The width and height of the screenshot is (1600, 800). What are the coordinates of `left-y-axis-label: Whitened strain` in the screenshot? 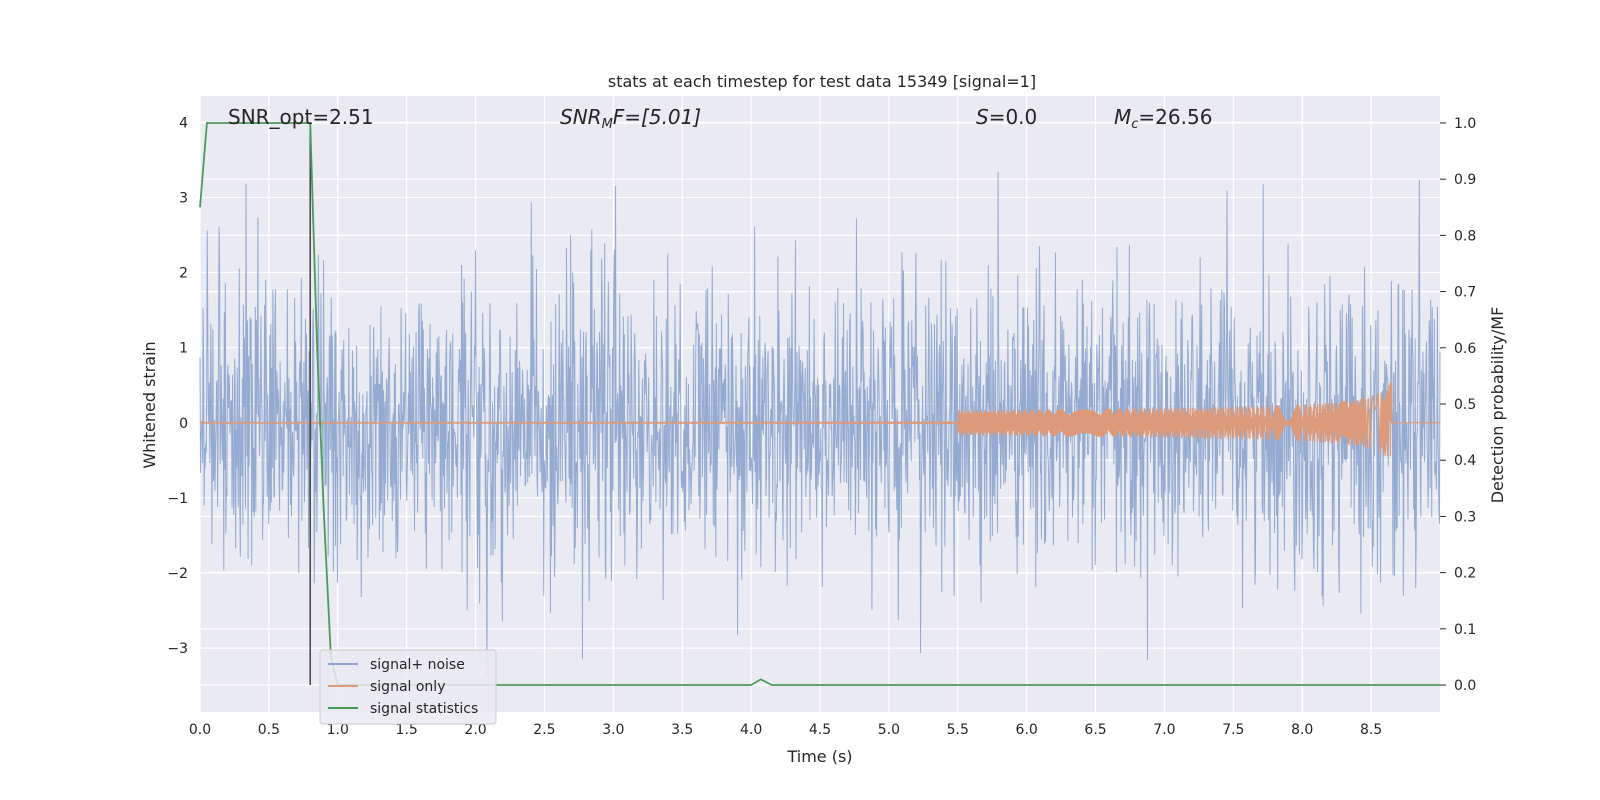 It's located at (149, 404).